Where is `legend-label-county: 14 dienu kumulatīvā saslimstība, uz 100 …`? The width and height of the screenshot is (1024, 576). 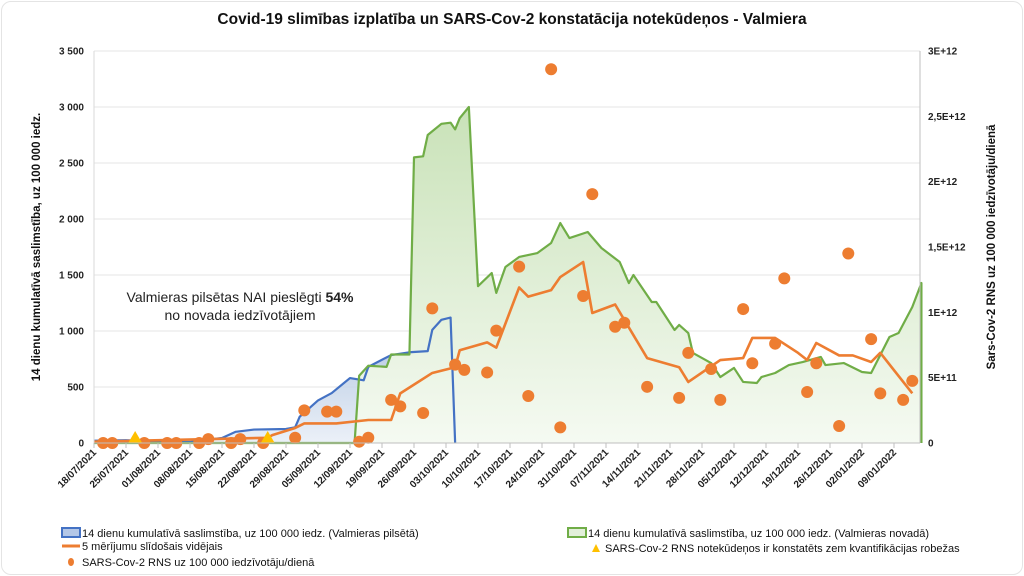 legend-label-county: 14 dienu kumulatīvā saslimstība, uz 100 … is located at coordinates (758, 534).